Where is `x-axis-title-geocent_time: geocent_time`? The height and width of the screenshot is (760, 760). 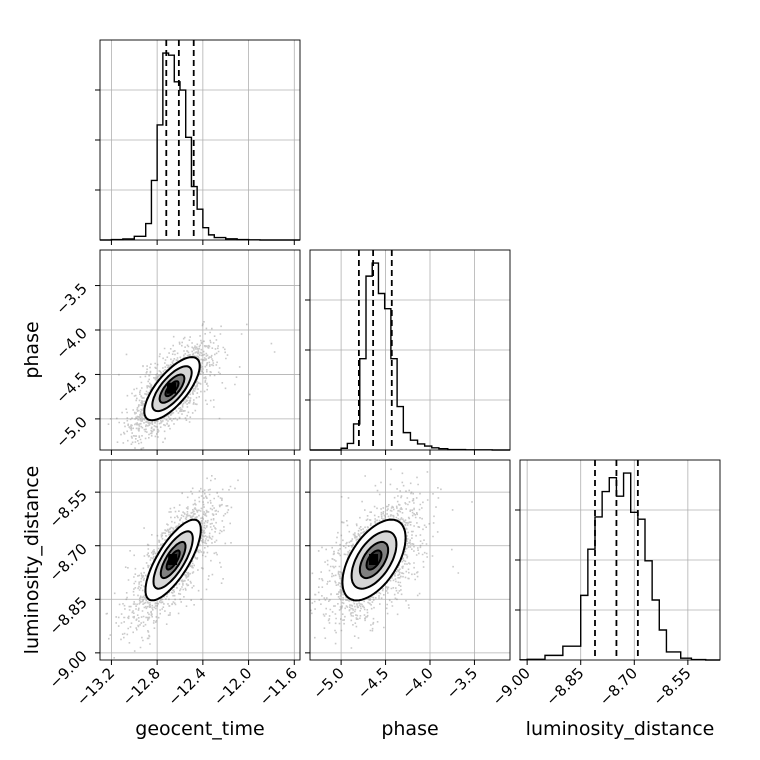 x-axis-title-geocent_time: geocent_time is located at coordinates (199, 729).